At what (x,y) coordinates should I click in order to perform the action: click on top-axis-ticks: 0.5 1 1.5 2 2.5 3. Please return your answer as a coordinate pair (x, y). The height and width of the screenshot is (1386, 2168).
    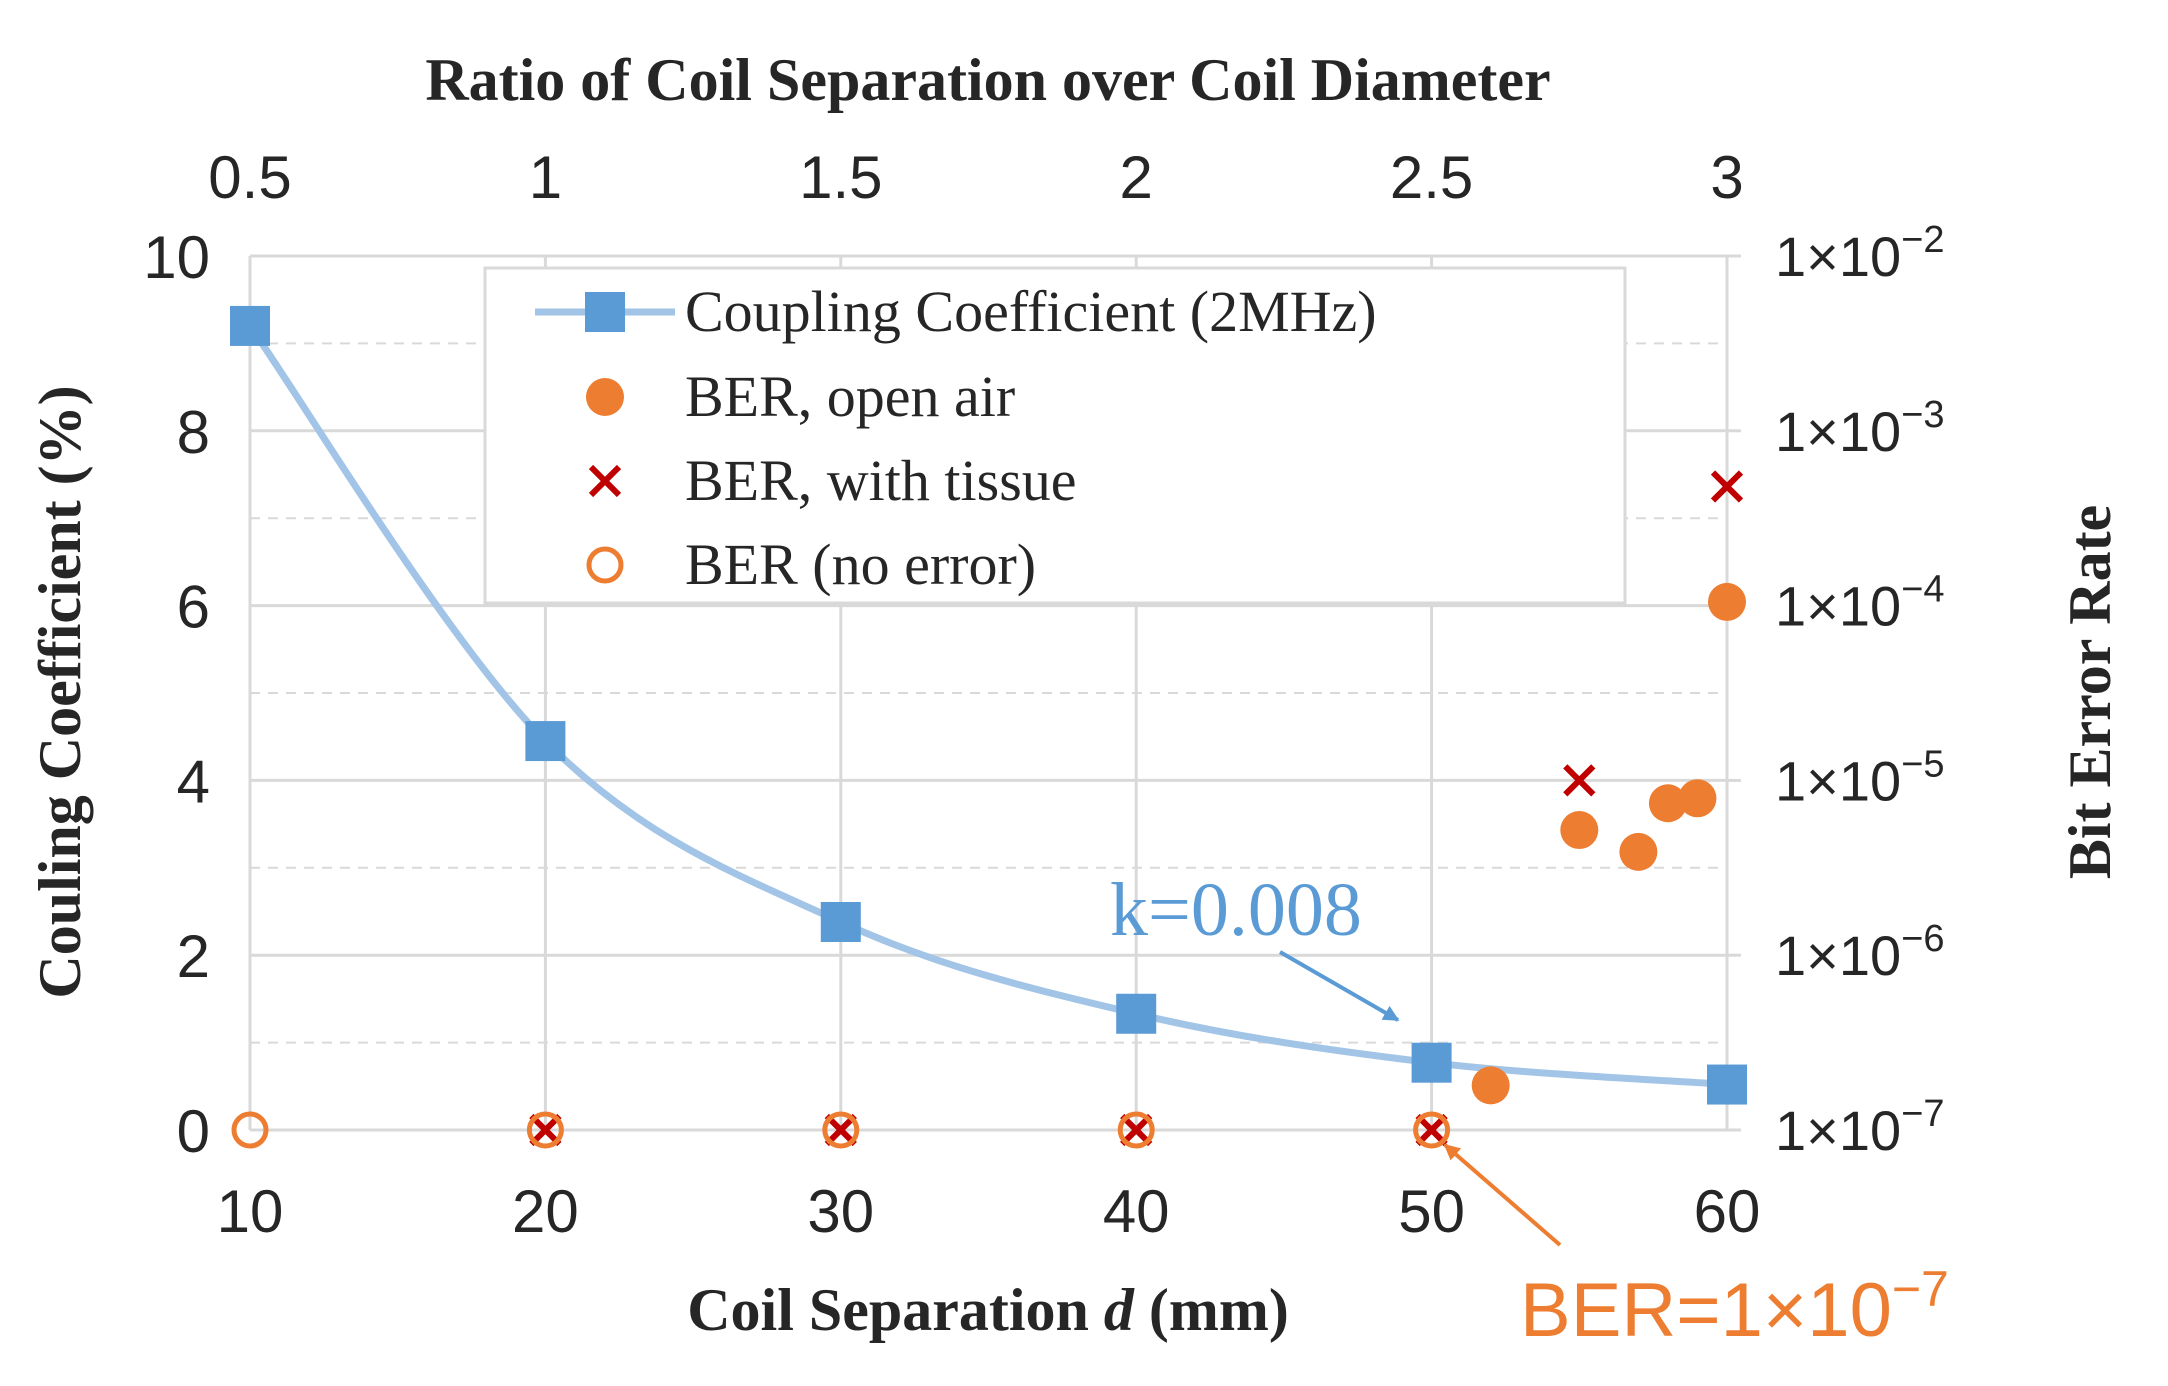
    Looking at the image, I should click on (975, 177).